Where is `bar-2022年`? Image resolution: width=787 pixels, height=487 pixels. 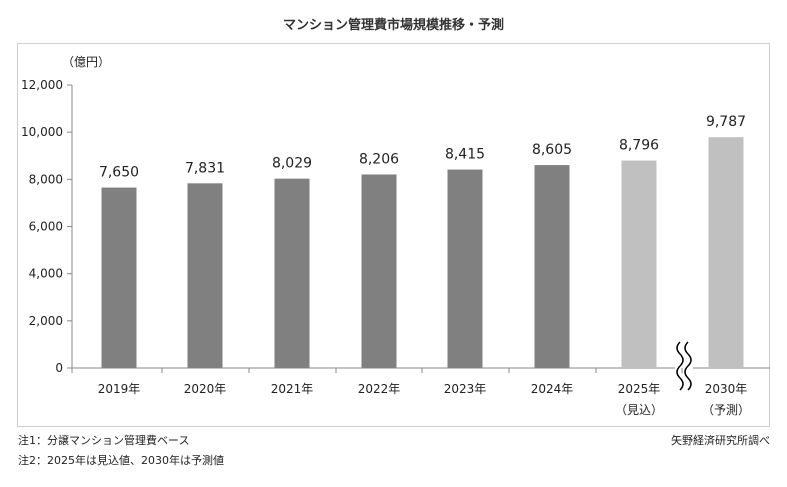 bar-2022年 is located at coordinates (379, 271).